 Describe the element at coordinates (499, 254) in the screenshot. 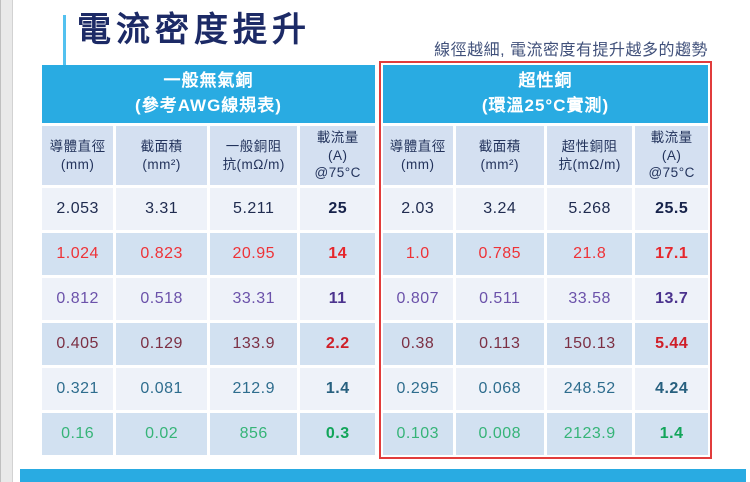

I see `table-cell: 0.785` at that location.